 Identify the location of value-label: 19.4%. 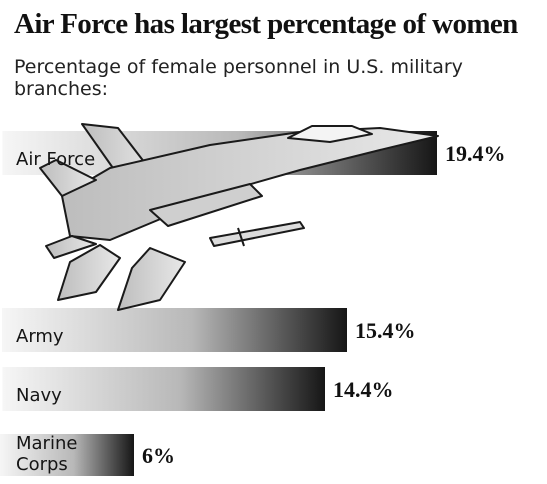
(475, 153).